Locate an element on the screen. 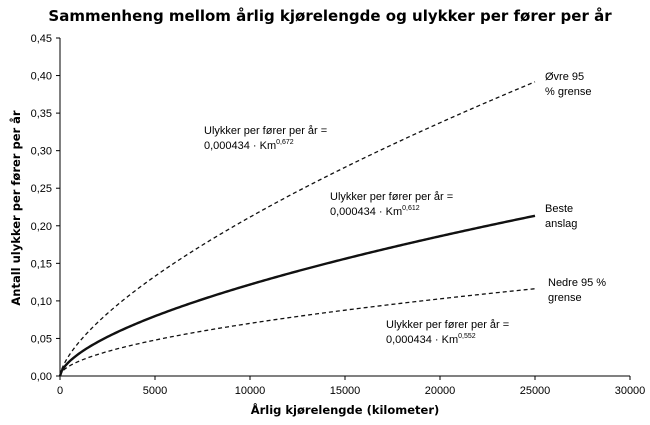  y-tick-label: 0,30 is located at coordinates (41, 152).